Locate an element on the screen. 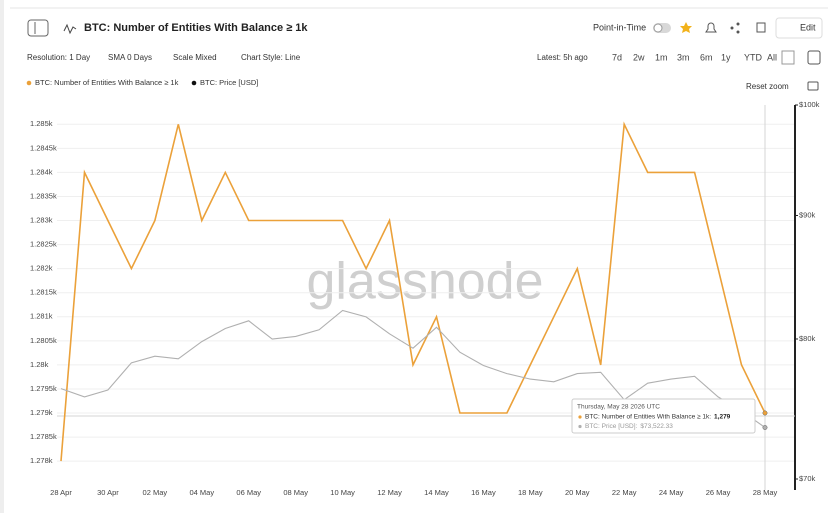 Image resolution: width=828 pixels, height=513 pixels. x-tick-label: 08 May is located at coordinates (295, 492).